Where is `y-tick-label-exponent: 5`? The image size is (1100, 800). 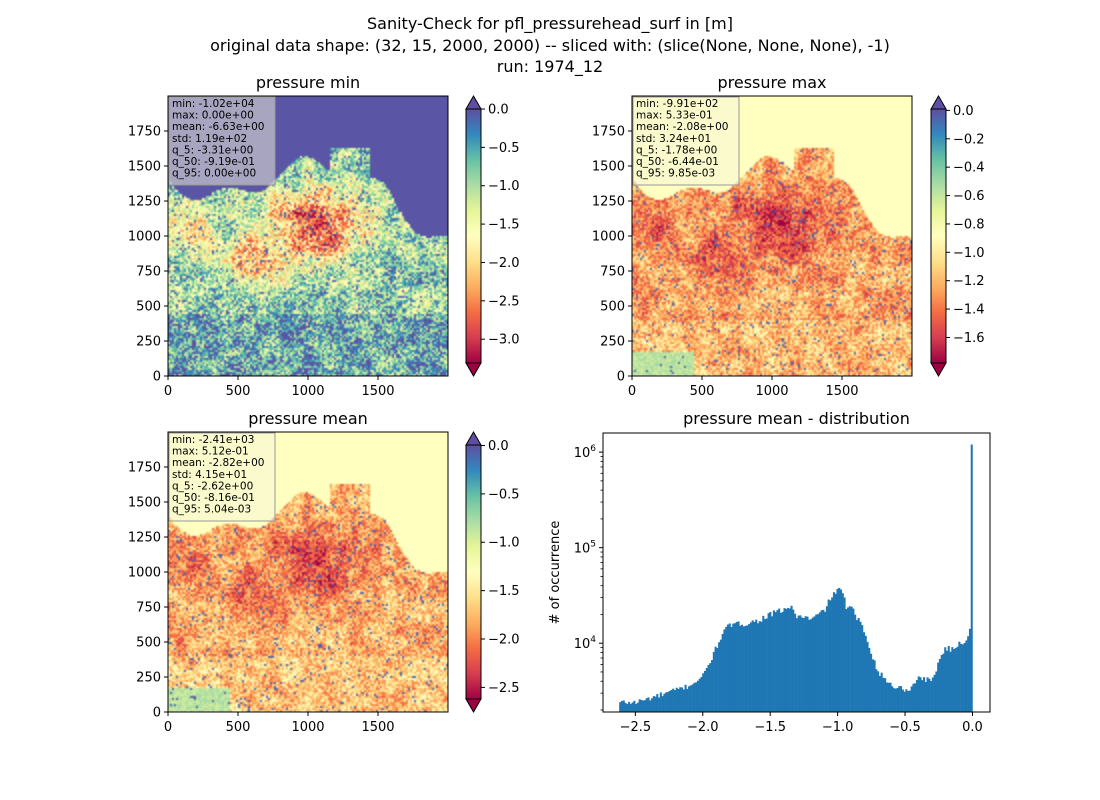
y-tick-label-exponent: 5 is located at coordinates (593, 545).